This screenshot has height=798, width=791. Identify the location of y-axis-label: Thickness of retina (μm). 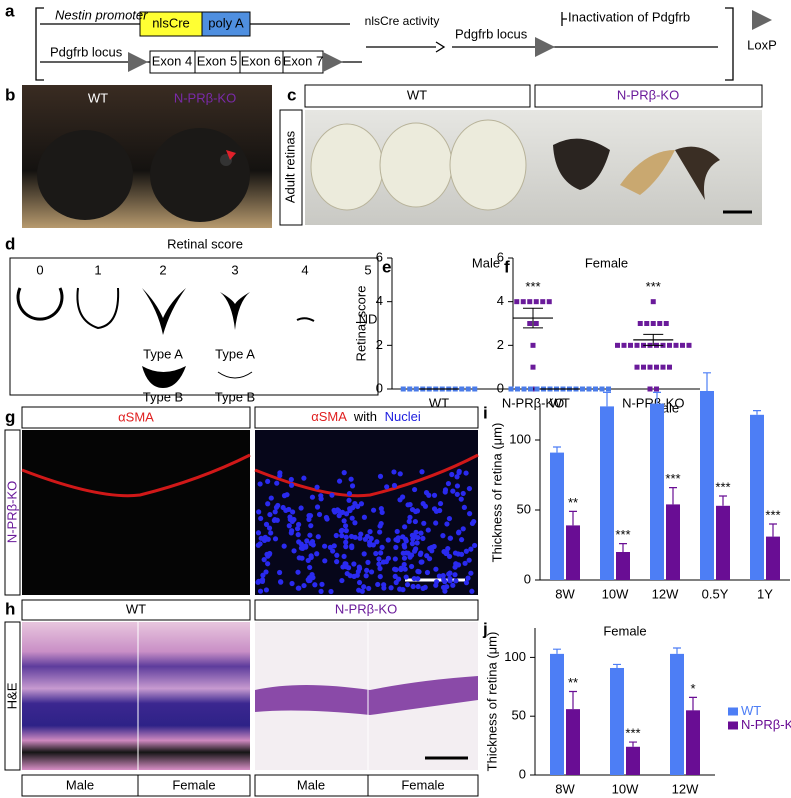
(496, 493).